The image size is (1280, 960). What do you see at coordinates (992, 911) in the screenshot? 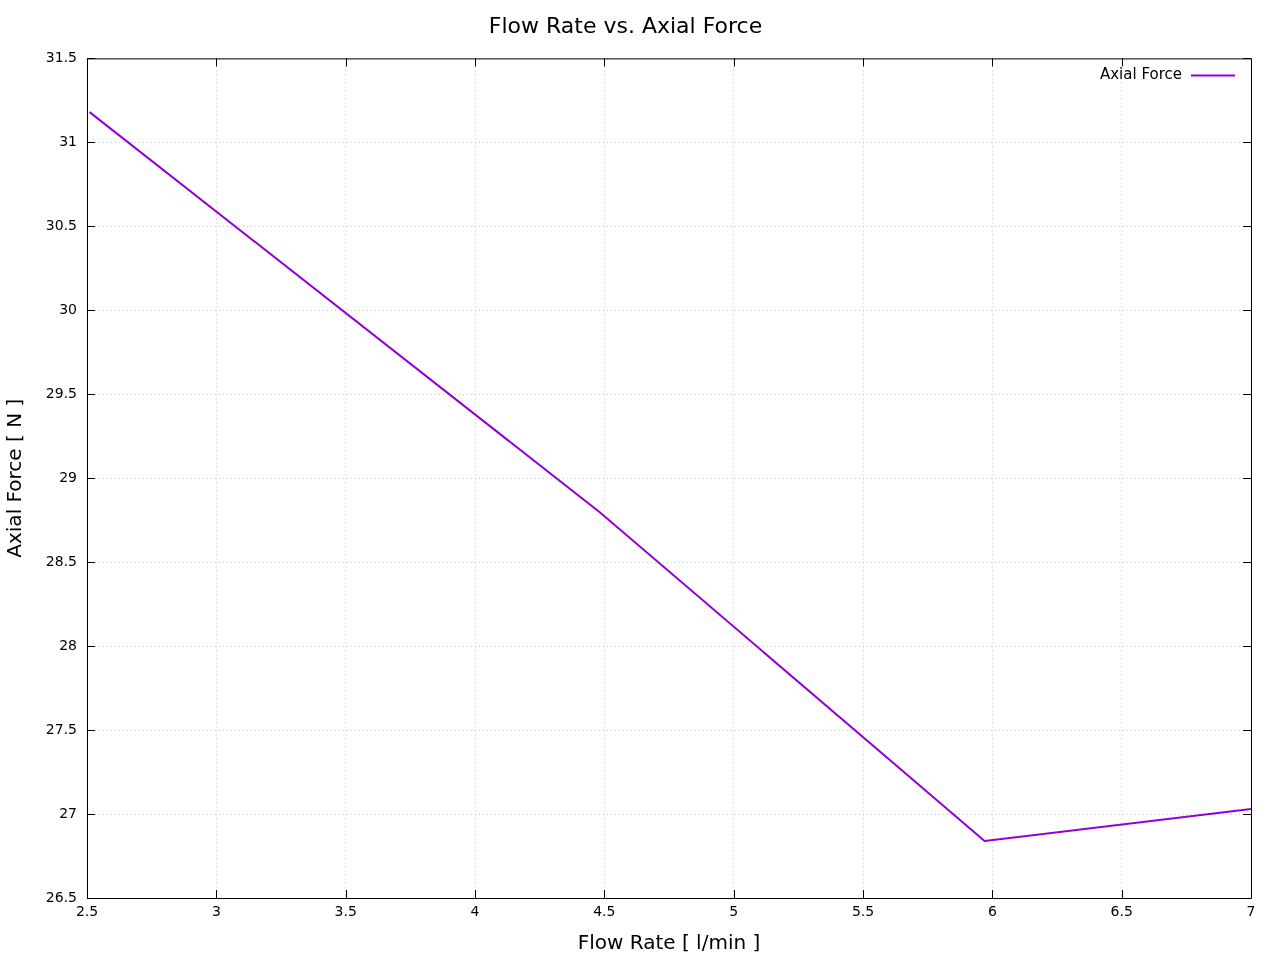
I see `x-tick-label: 6` at bounding box center [992, 911].